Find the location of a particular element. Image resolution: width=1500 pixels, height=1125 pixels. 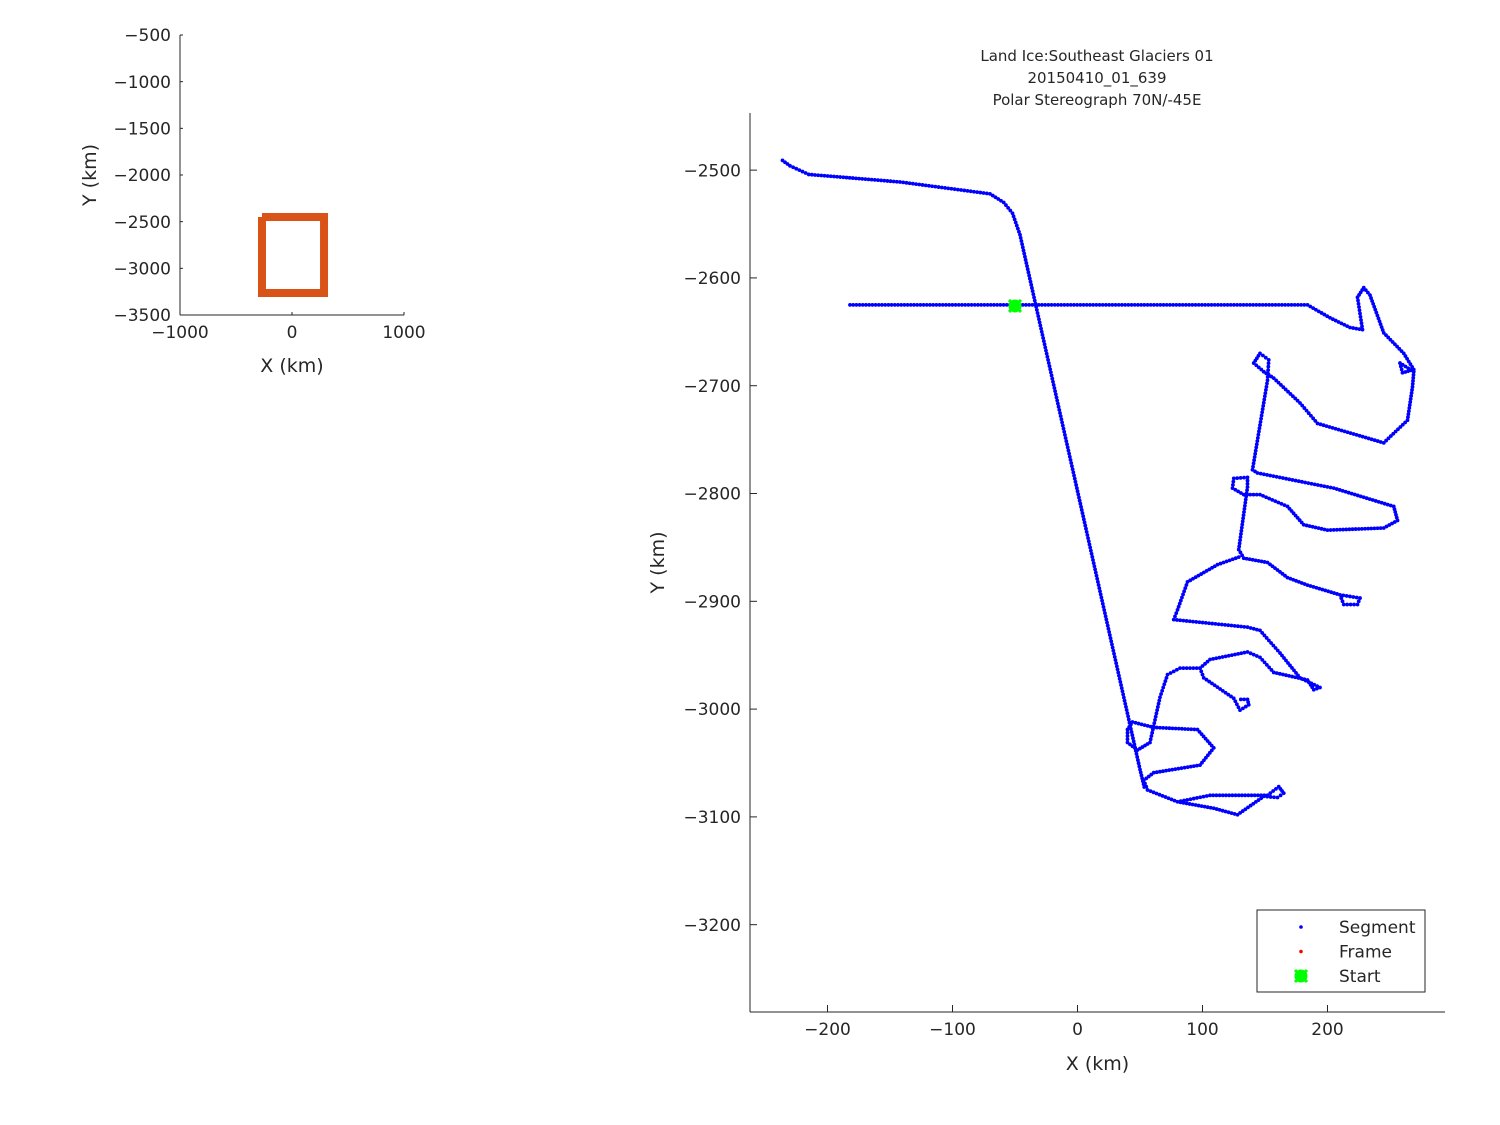

y-tick-label: −2600 is located at coordinates (712, 279).